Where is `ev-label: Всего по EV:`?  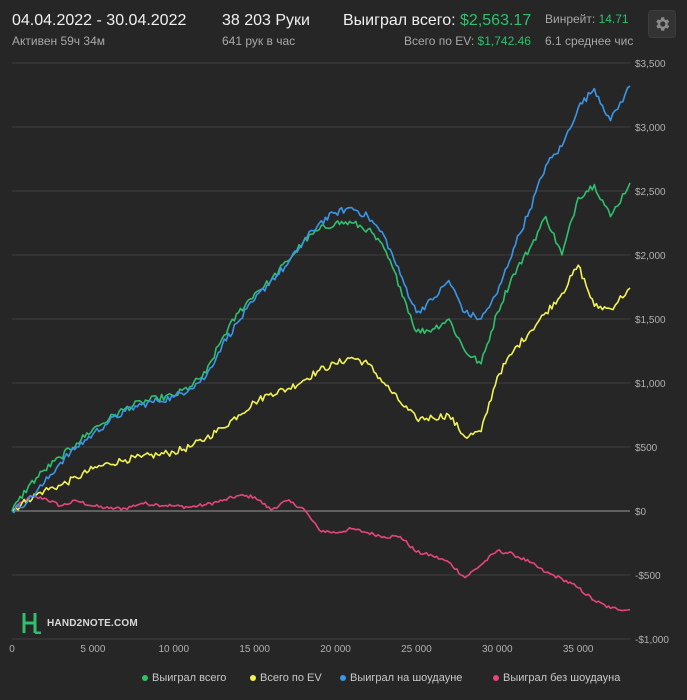 ev-label: Всего по EV: is located at coordinates (439, 41).